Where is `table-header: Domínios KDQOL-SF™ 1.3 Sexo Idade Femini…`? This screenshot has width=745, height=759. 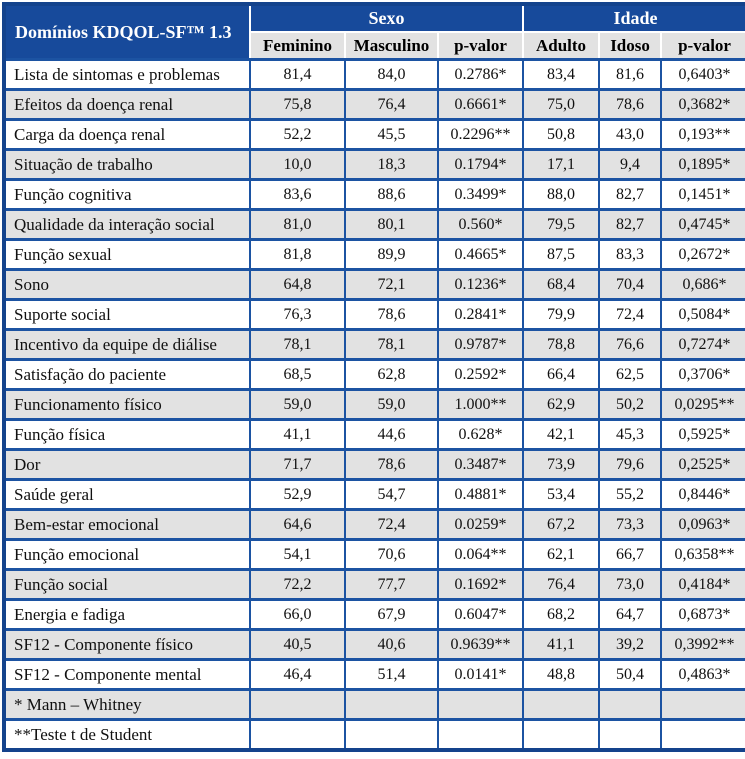 table-header: Domínios KDQOL-SF™ 1.3 Sexo Idade Femini… is located at coordinates (374, 32).